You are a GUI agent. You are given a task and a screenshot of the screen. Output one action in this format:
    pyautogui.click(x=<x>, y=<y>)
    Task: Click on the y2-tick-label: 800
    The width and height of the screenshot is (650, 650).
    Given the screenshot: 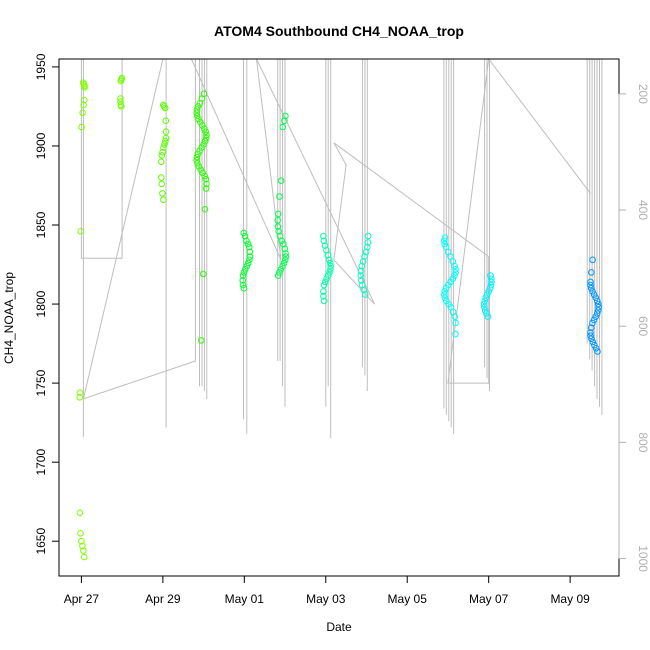 What is the action you would take?
    pyautogui.click(x=643, y=442)
    